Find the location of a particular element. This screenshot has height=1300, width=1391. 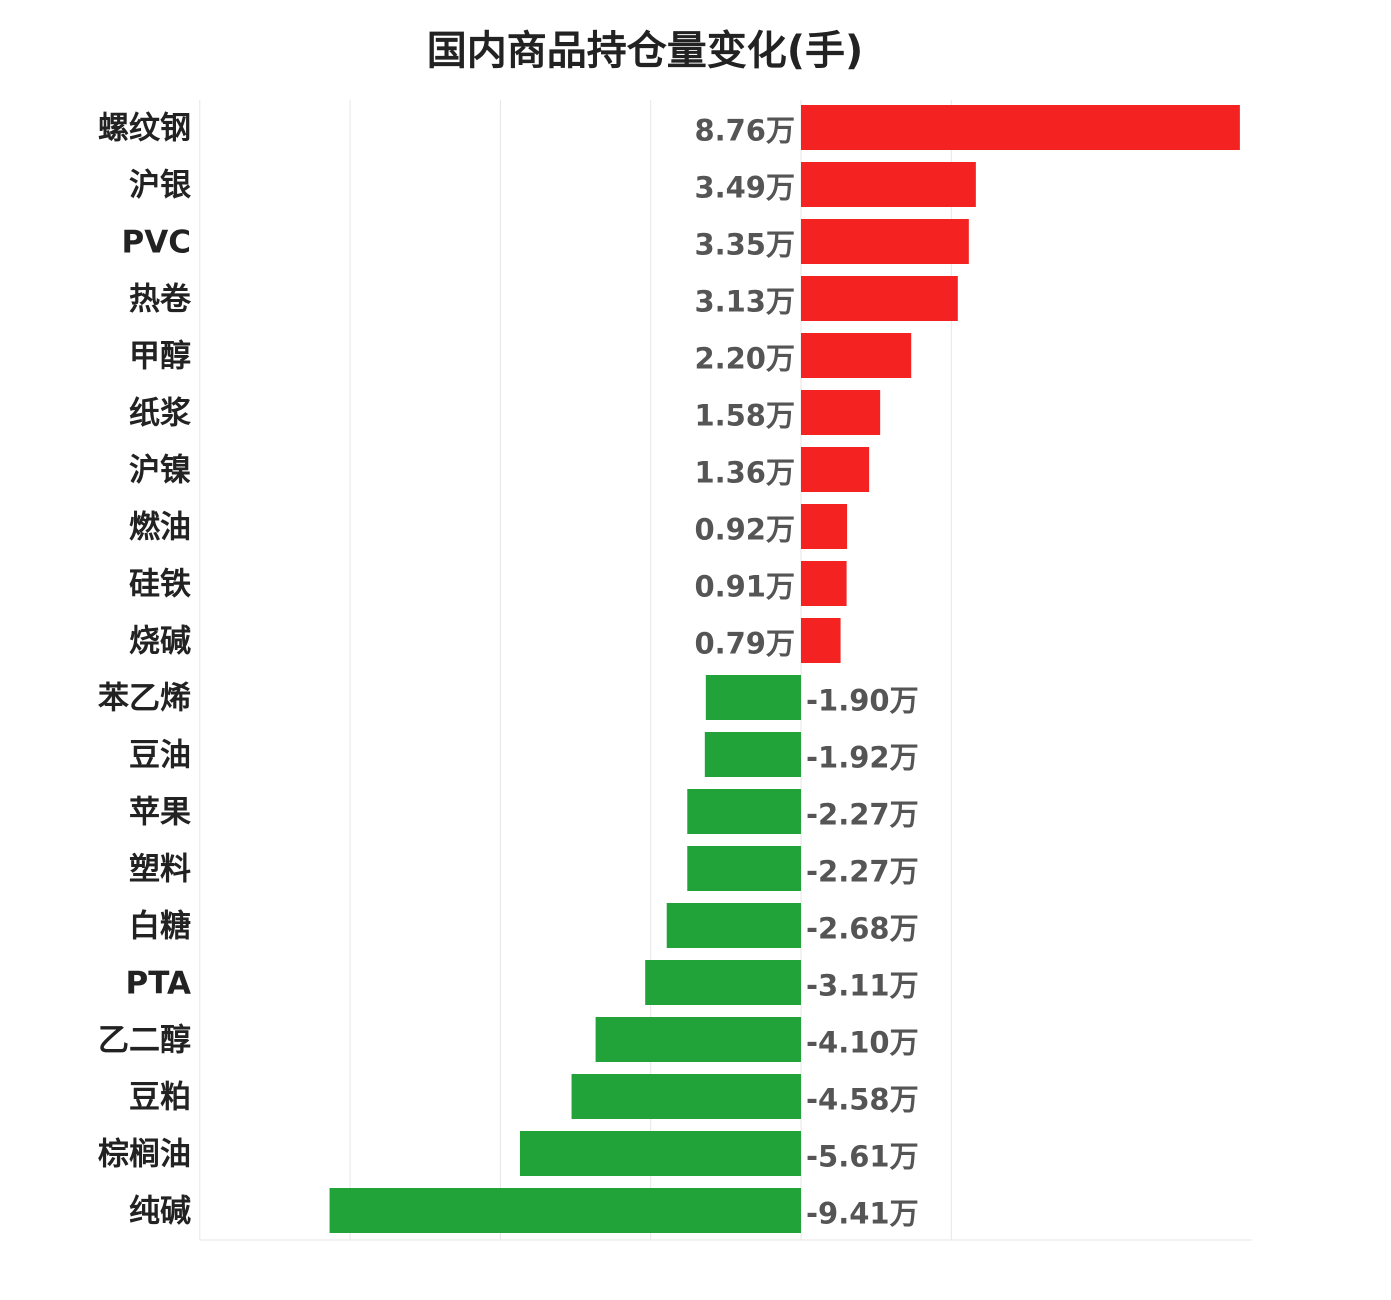

value-label: -4.10万 is located at coordinates (862, 1043).